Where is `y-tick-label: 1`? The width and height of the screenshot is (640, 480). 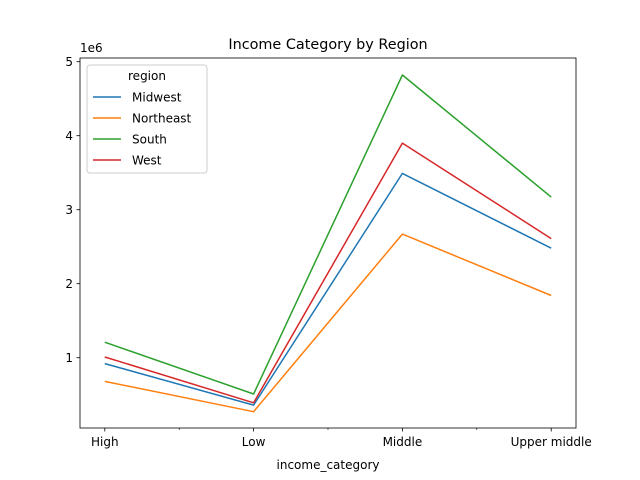 y-tick-label: 1 is located at coordinates (69, 358).